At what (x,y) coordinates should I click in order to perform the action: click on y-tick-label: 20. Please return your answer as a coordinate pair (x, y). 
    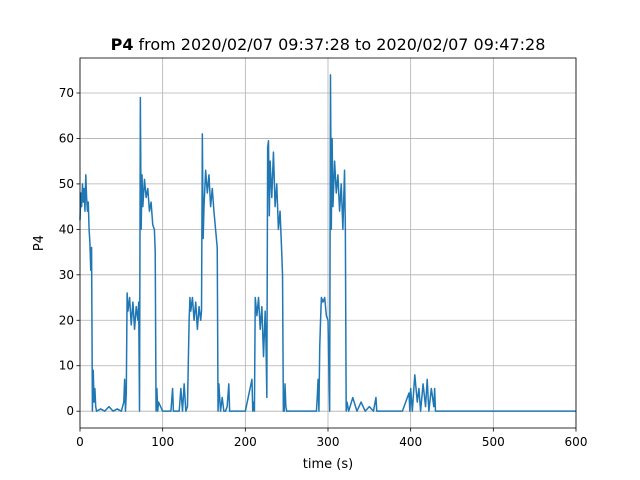
    Looking at the image, I should click on (66, 320).